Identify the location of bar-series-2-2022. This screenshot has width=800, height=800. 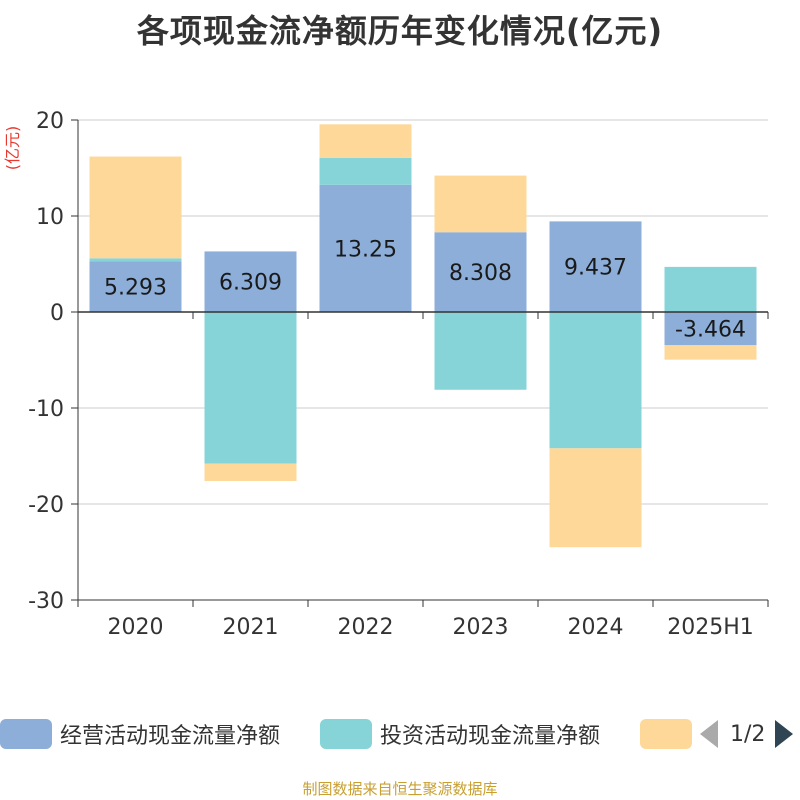
(365, 171).